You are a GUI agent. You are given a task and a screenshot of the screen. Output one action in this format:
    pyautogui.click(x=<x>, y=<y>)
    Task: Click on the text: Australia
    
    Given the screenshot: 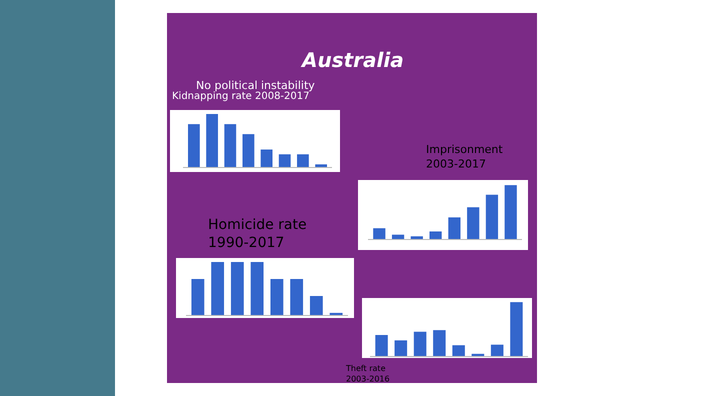 What is the action you would take?
    pyautogui.click(x=352, y=60)
    